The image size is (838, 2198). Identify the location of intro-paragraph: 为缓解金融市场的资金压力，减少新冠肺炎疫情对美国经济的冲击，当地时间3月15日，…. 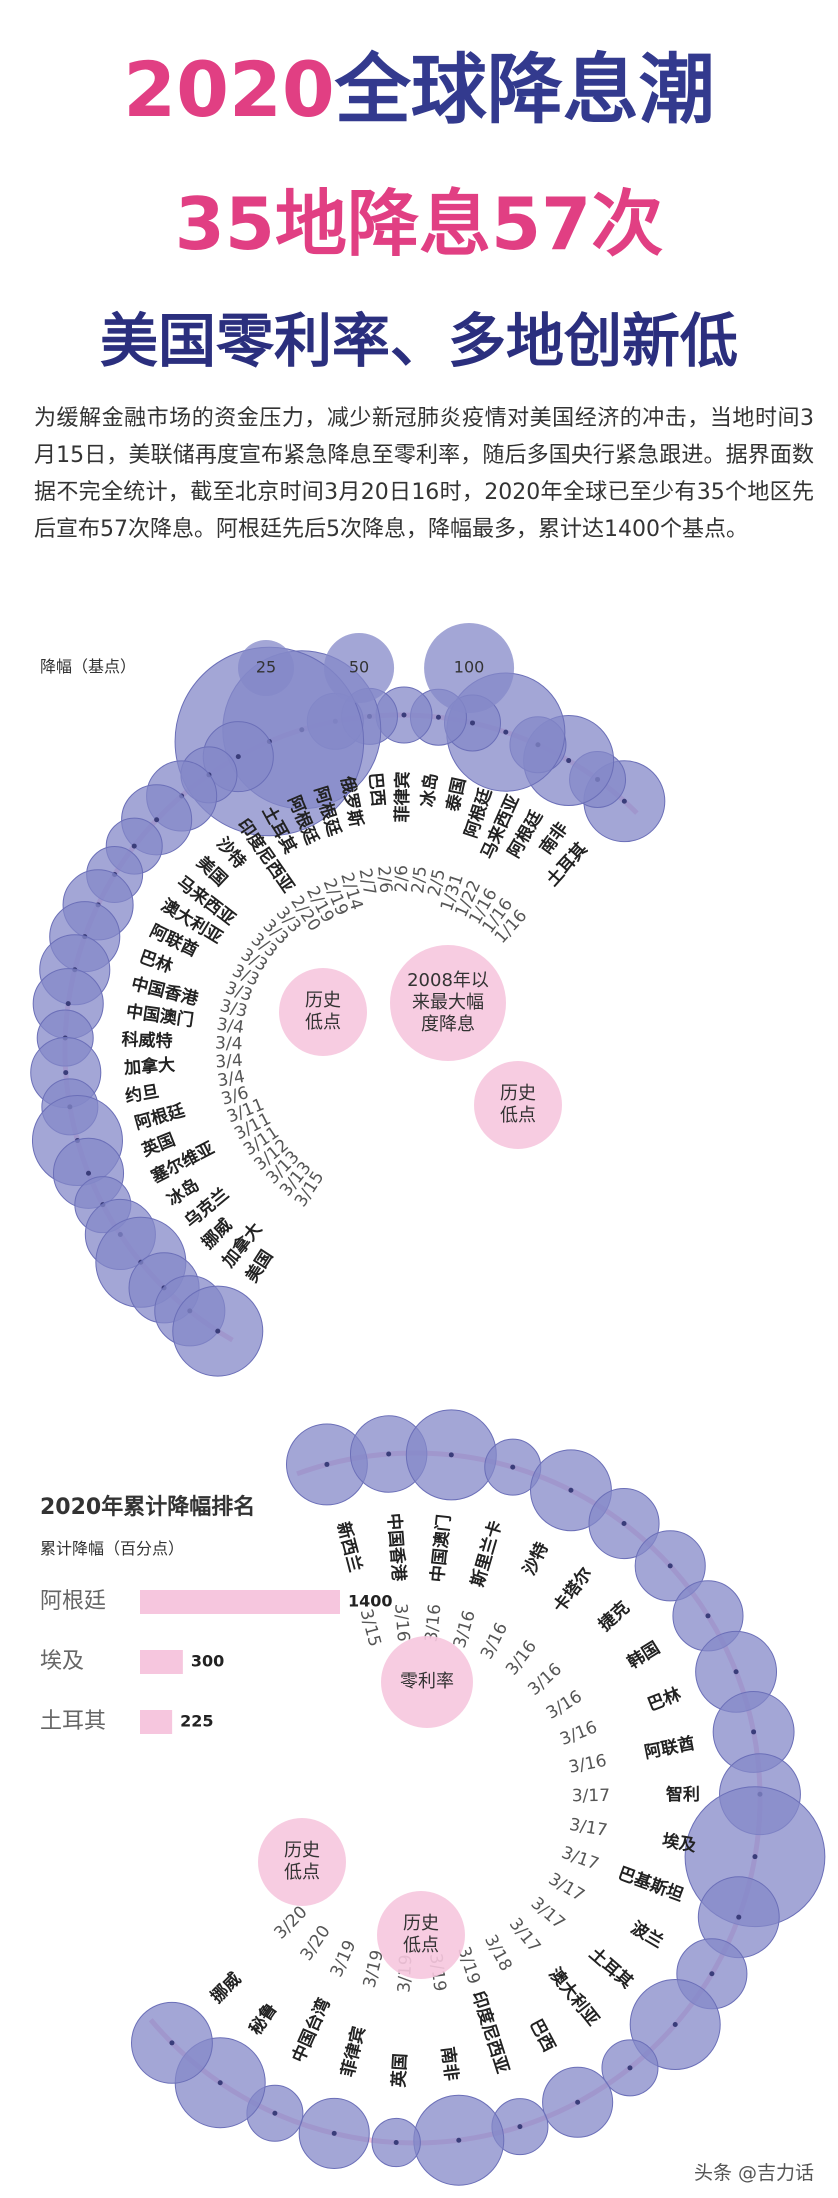
(424, 474).